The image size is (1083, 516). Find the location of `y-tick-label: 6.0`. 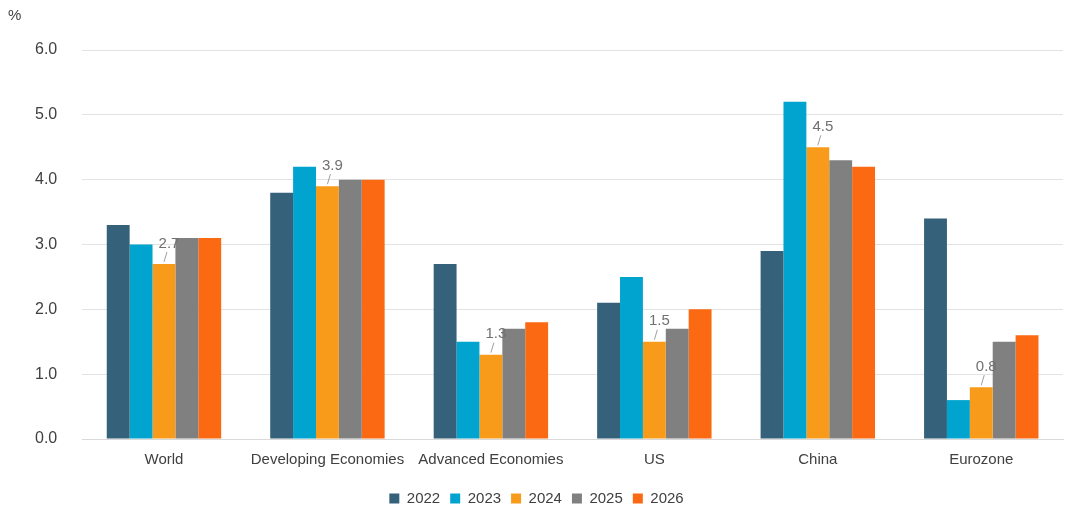

y-tick-label: 6.0 is located at coordinates (46, 49).